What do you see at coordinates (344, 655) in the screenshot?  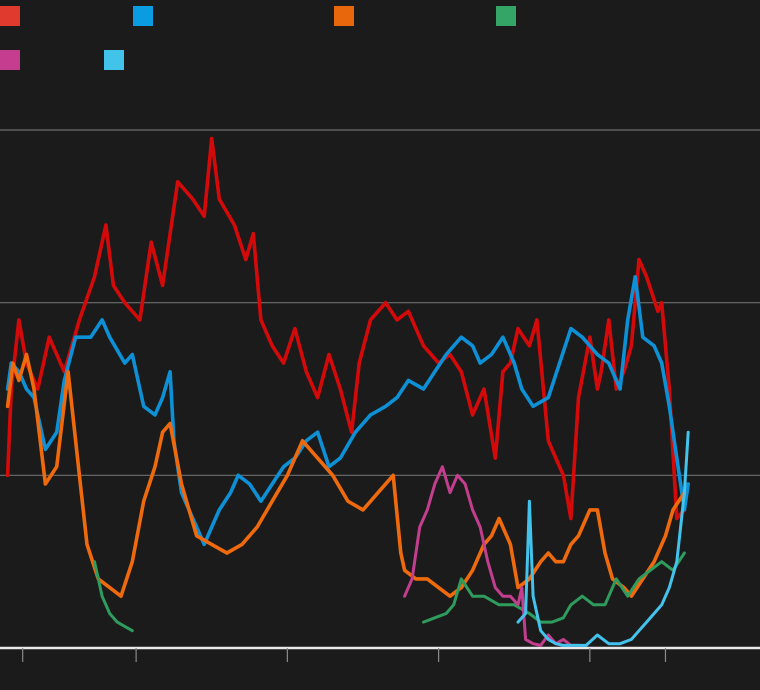 I see `x-axis-ticks` at bounding box center [344, 655].